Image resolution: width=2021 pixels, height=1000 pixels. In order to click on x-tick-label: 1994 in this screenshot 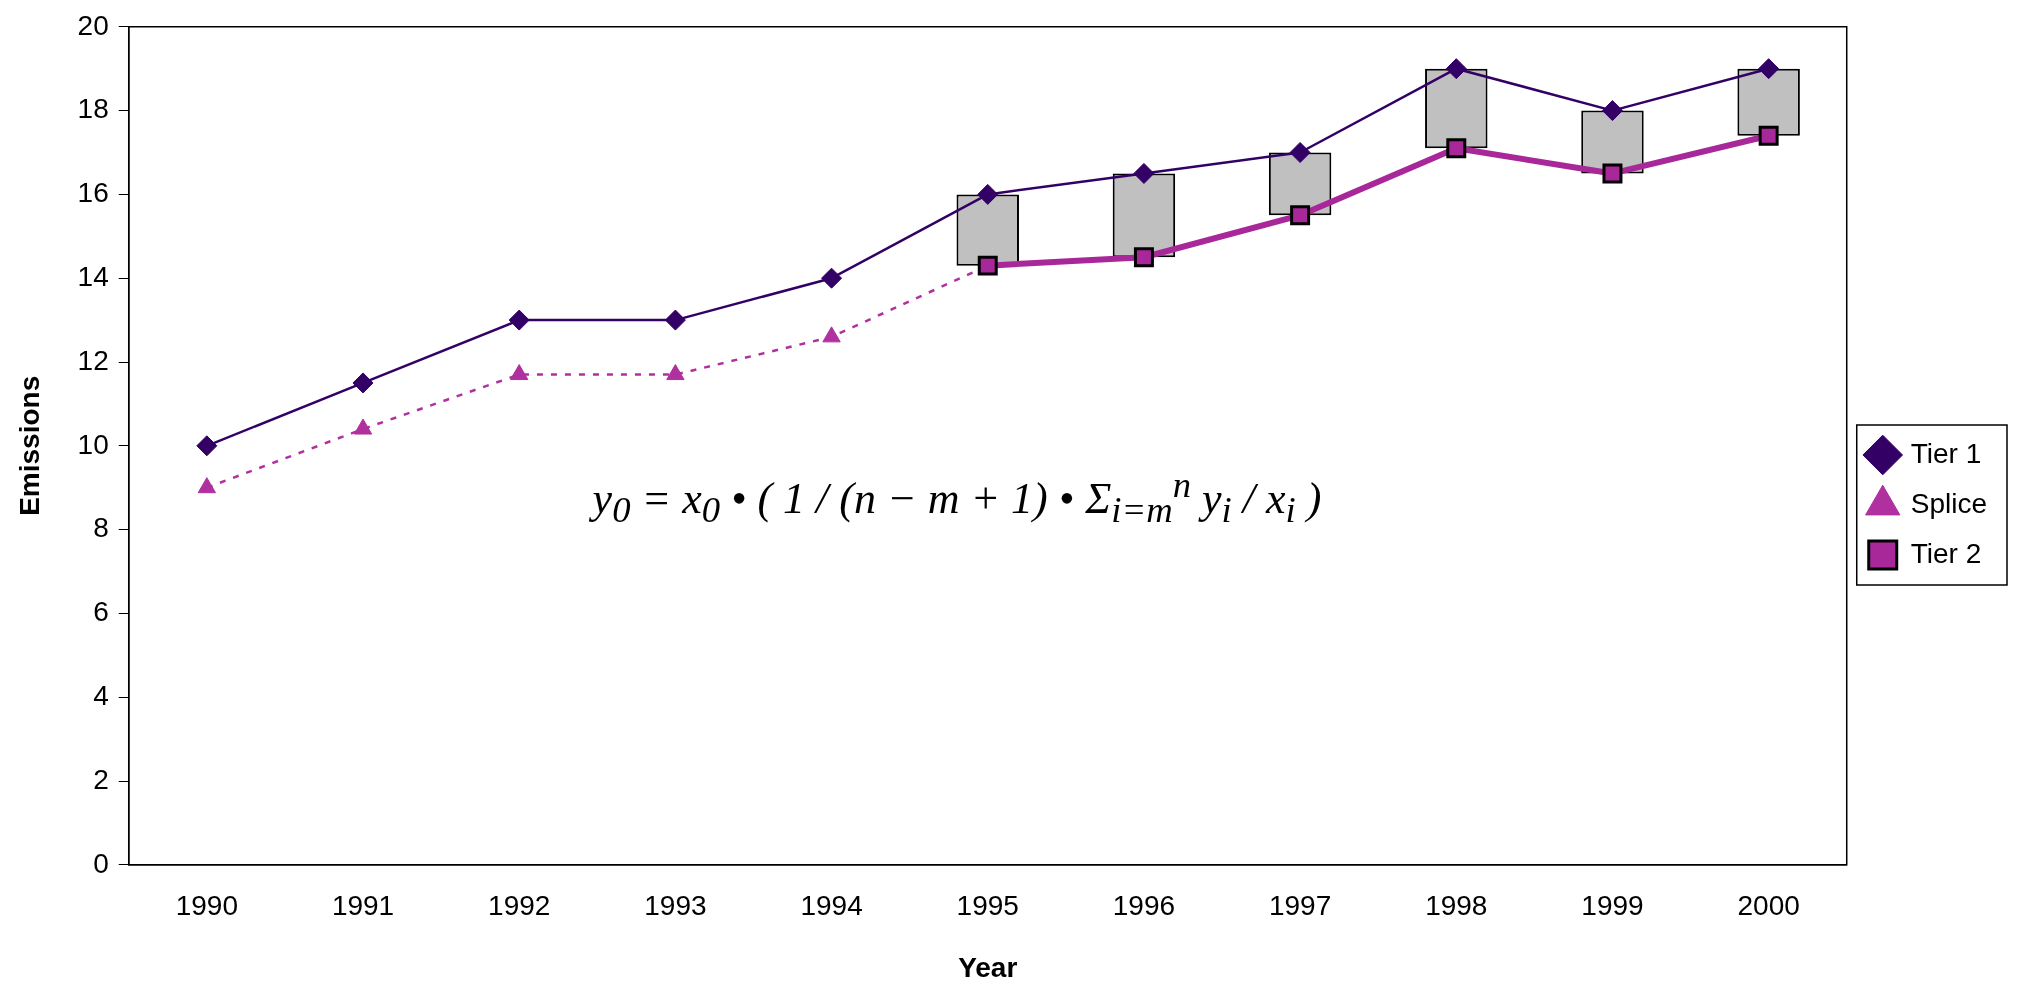, I will do `click(831, 906)`.